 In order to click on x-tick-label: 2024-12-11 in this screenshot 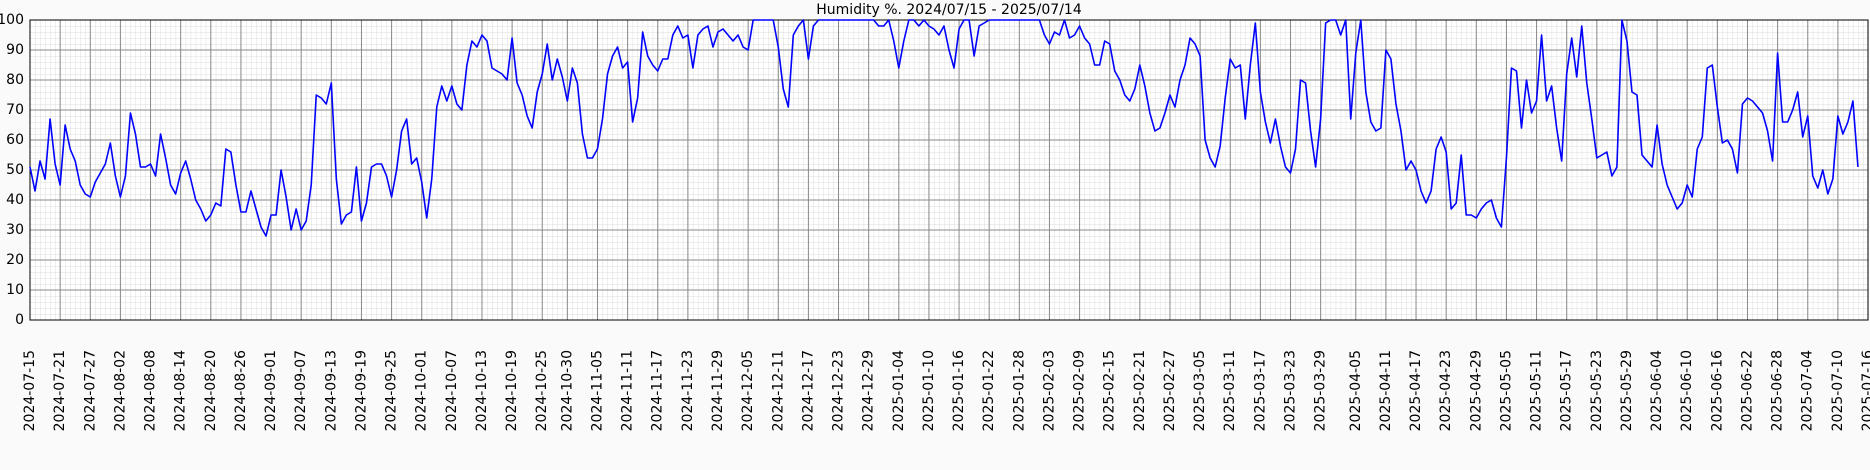, I will do `click(778, 390)`.